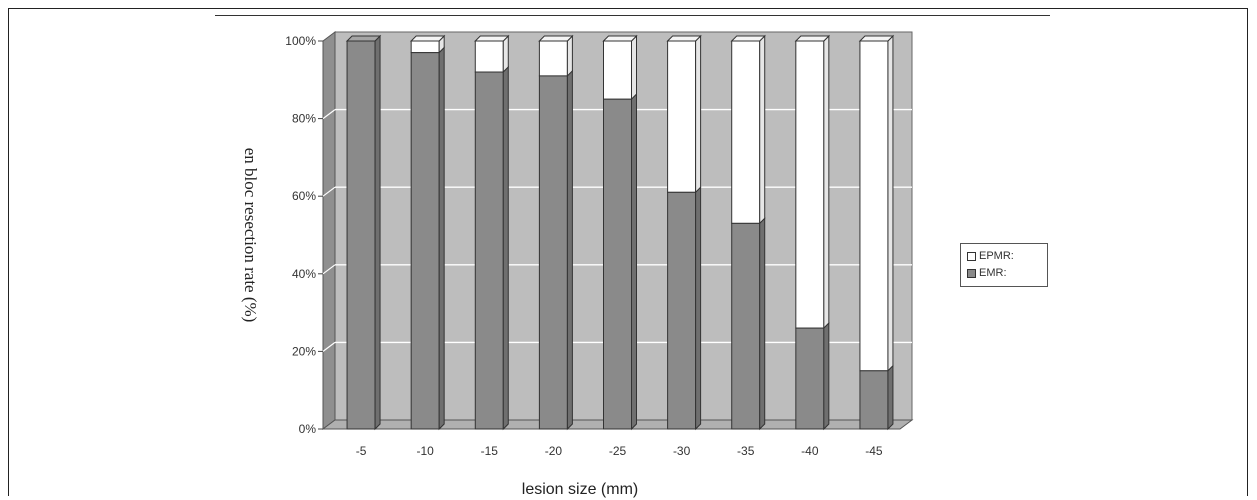 The height and width of the screenshot is (500, 1257). Describe the element at coordinates (971, 273) in the screenshot. I see `legend-swatch-emr` at that location.